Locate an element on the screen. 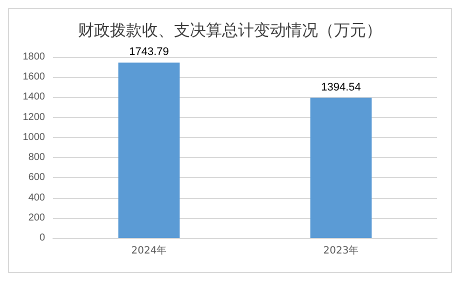  x-tick-label: 2023年 is located at coordinates (341, 250).